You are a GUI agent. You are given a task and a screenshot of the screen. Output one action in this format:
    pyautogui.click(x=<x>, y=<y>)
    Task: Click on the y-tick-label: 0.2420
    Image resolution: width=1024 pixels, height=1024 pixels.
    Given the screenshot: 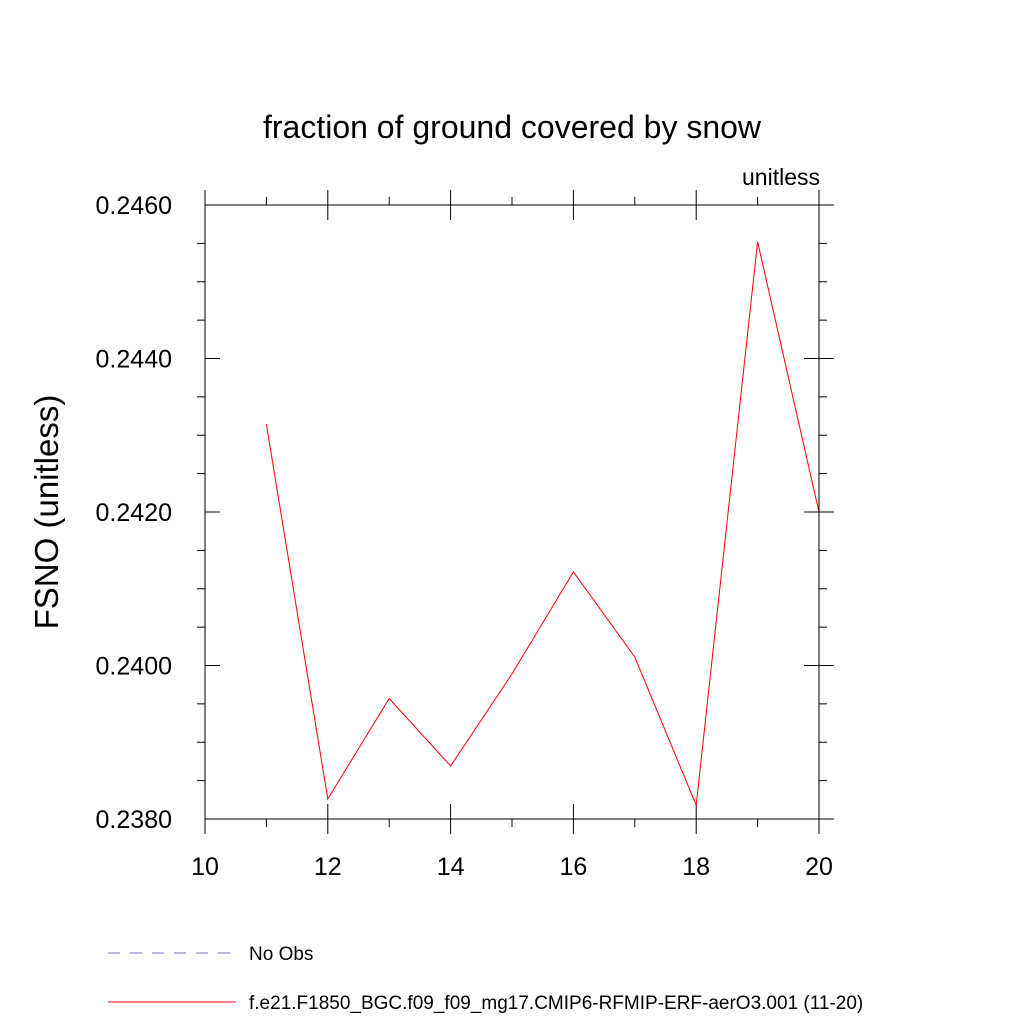 What is the action you would take?
    pyautogui.click(x=134, y=513)
    